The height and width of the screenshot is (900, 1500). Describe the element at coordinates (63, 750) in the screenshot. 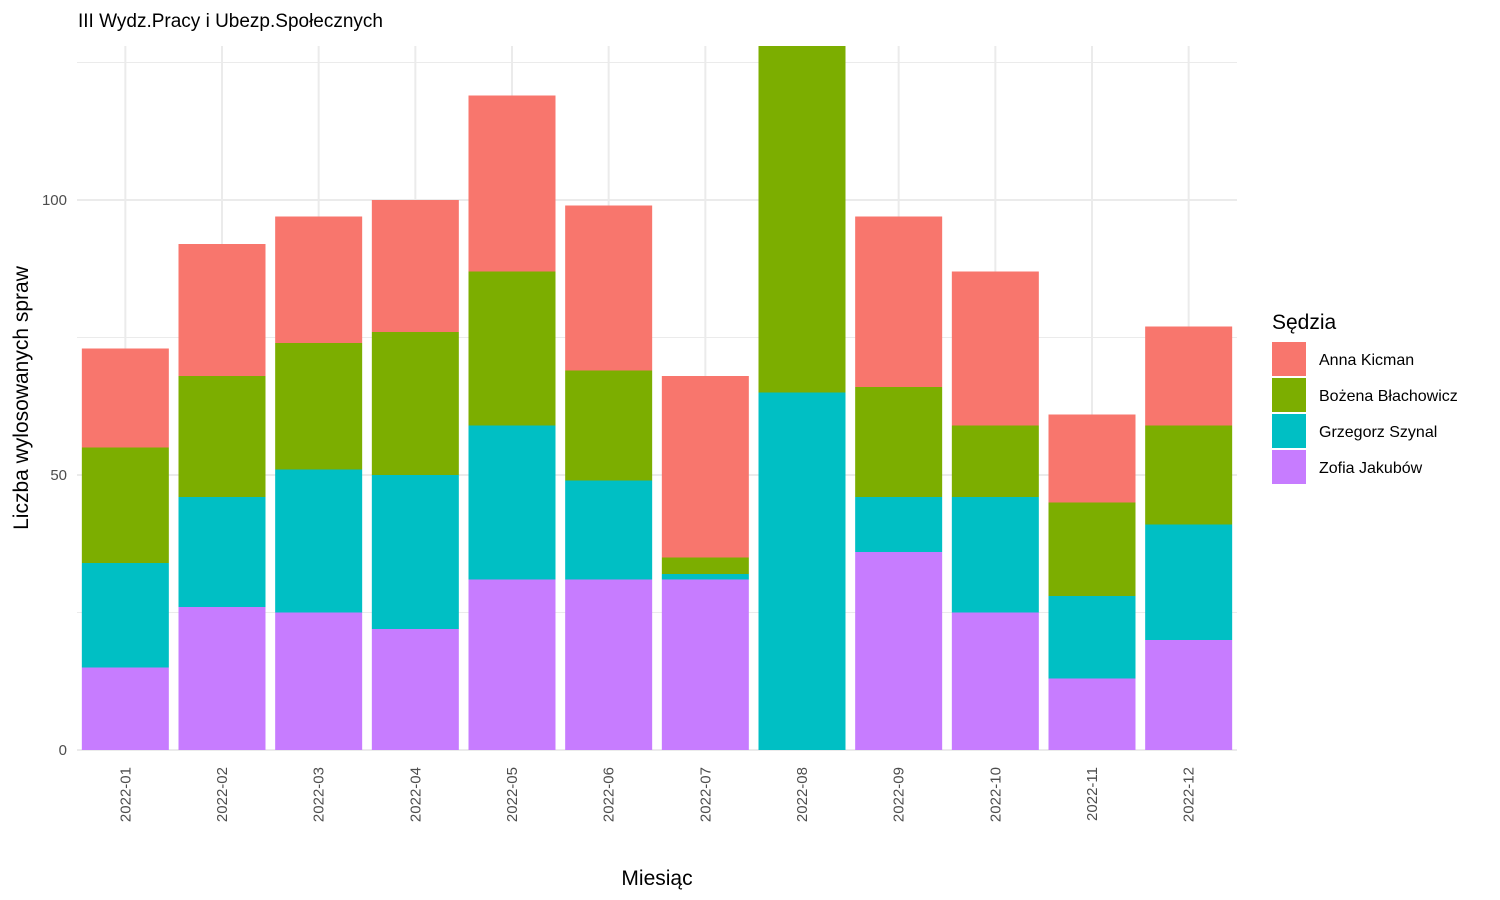

I see `y-tick-label: 0` at that location.